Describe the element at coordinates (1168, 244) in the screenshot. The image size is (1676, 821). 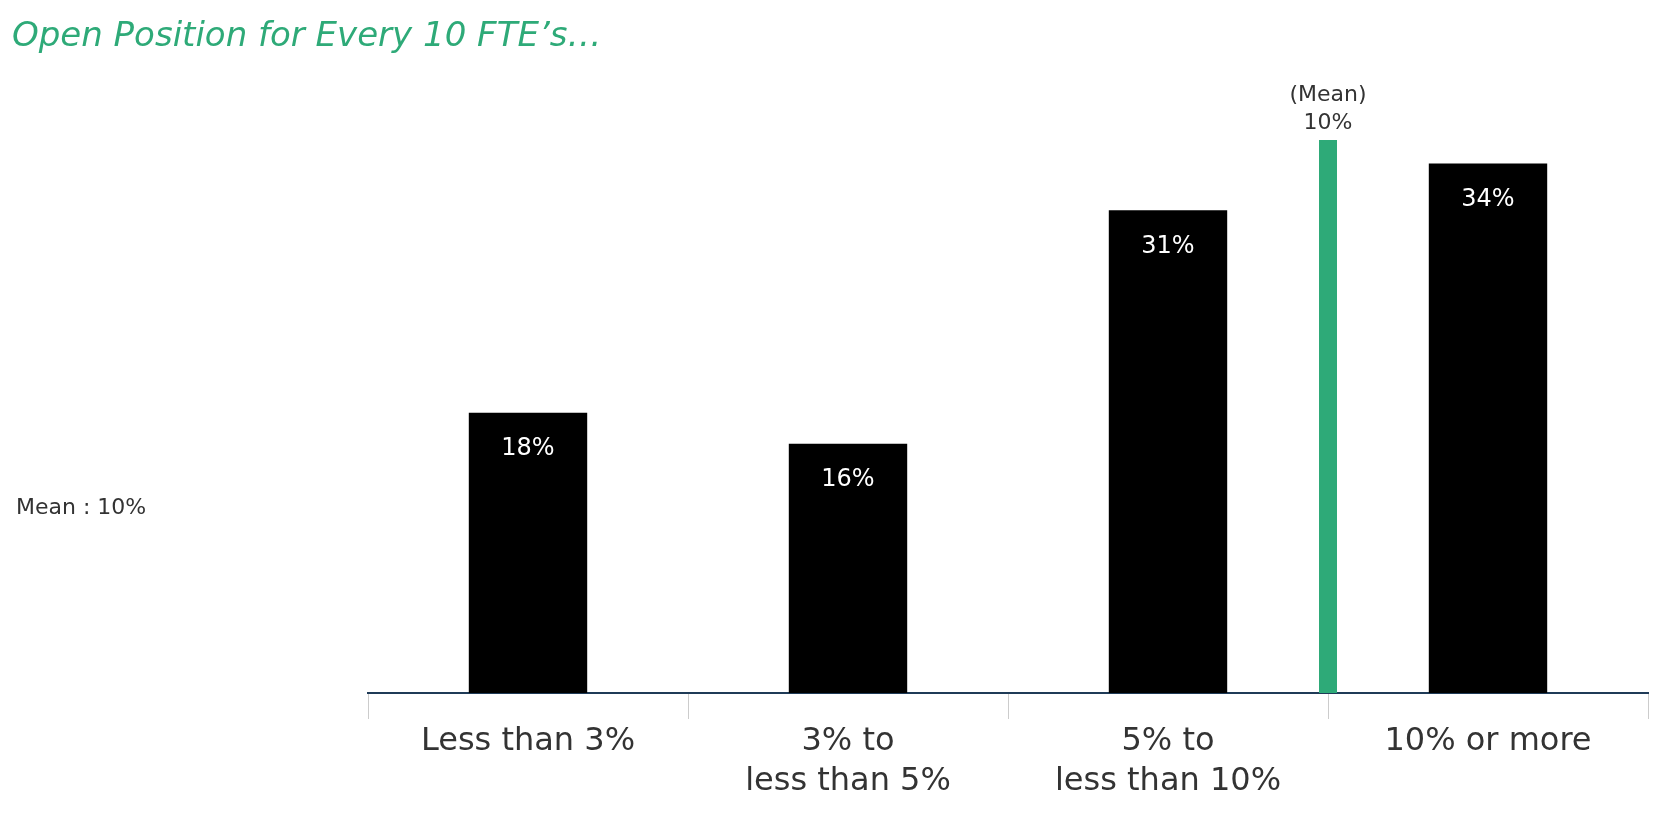
I see `data-label: 31%` at that location.